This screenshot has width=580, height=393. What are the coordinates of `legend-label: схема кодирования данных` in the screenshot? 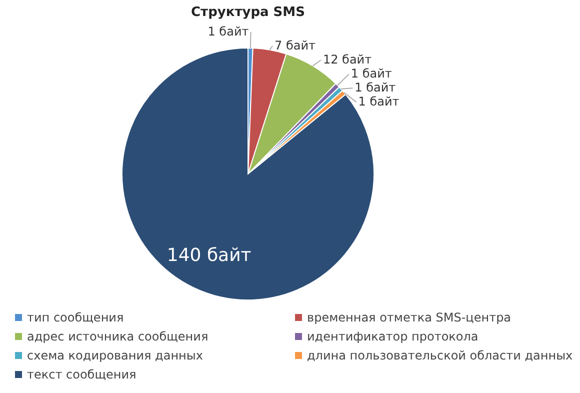 It's located at (115, 355).